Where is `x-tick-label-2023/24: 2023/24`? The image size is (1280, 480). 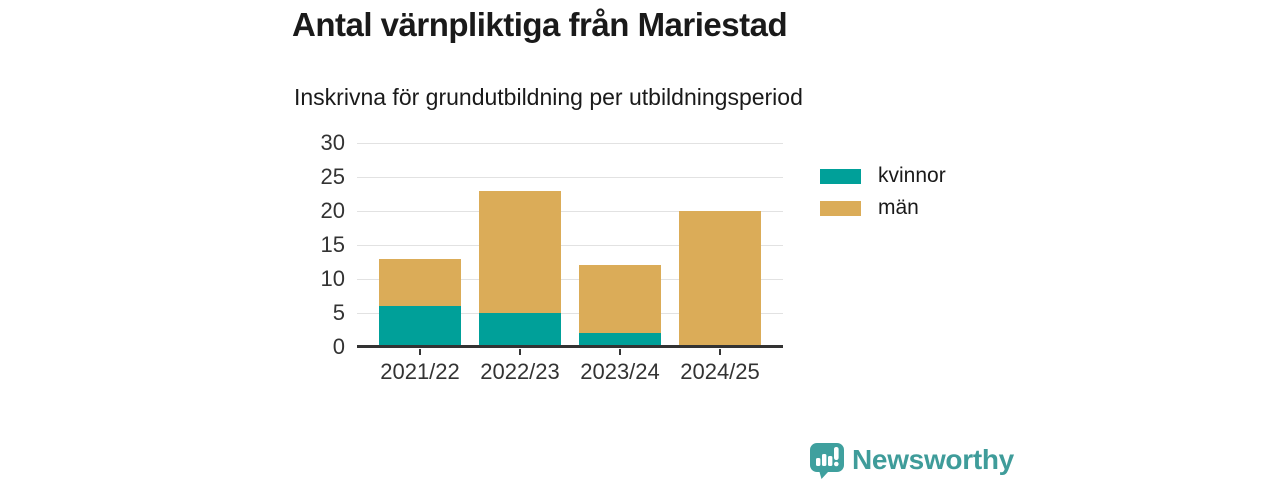
x-tick-label-2023/24: 2023/24 is located at coordinates (620, 371).